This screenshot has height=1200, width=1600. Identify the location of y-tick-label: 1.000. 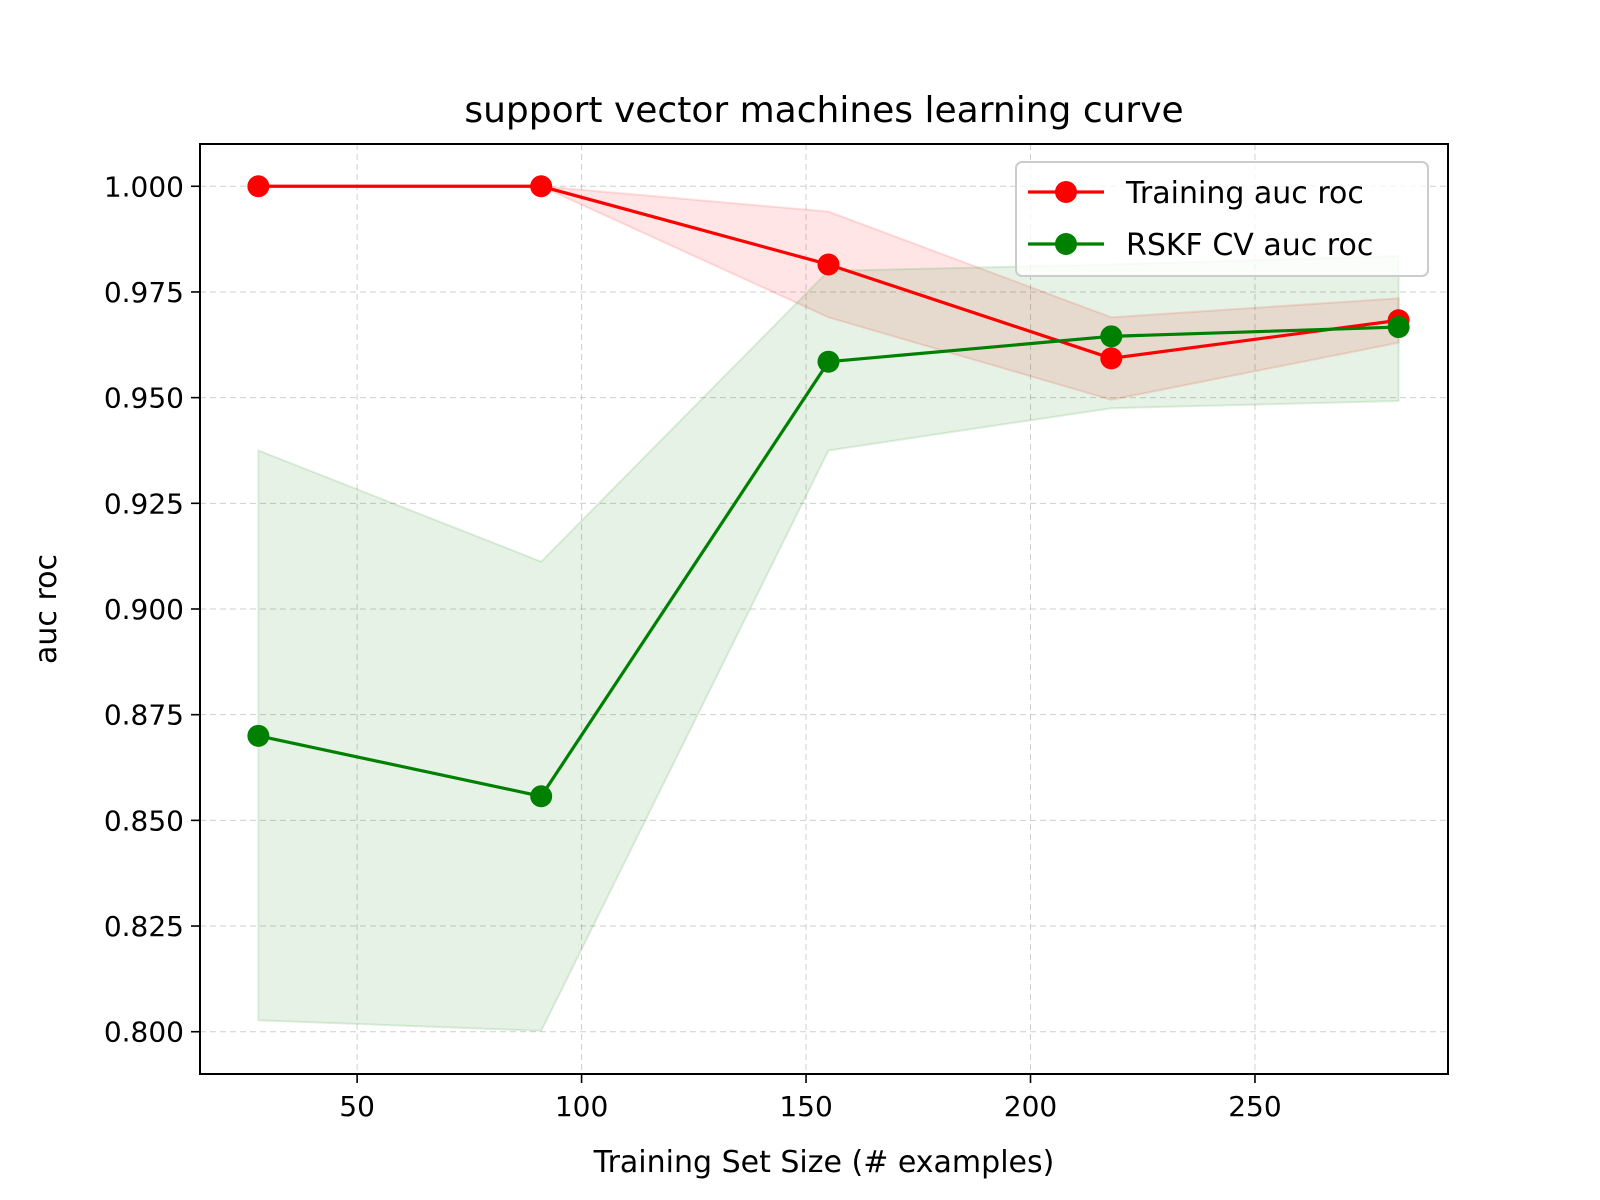
(144, 186).